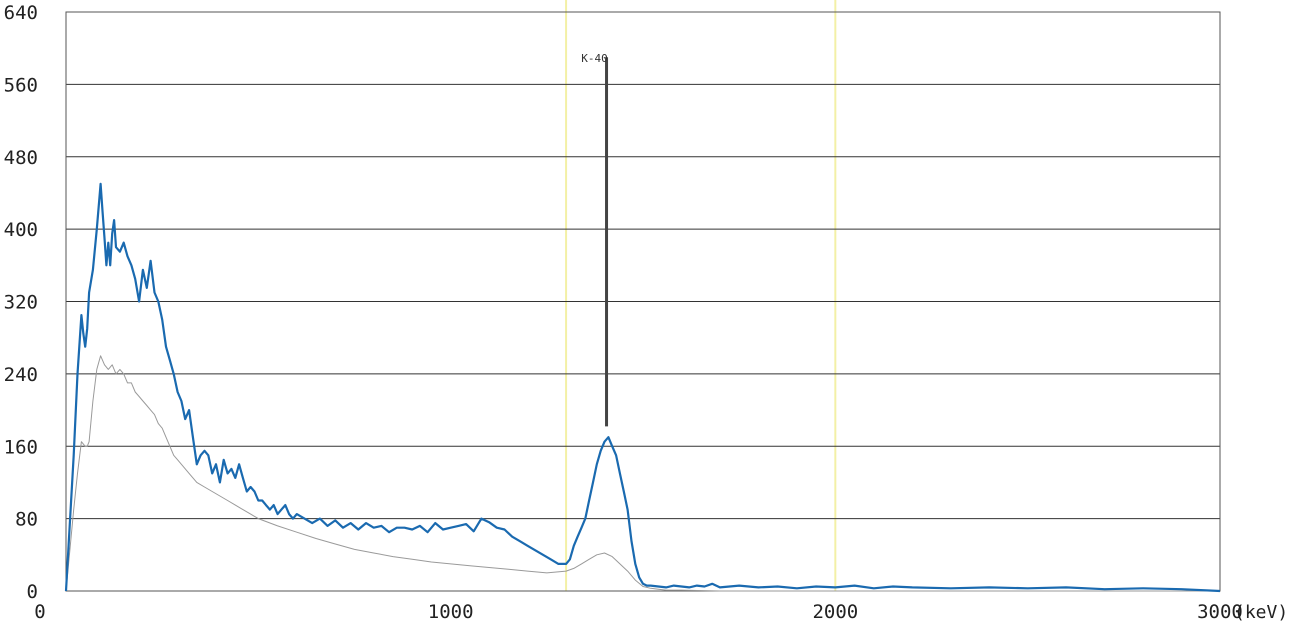 The width and height of the screenshot is (1307, 623). What do you see at coordinates (32, 592) in the screenshot?
I see `y-tick-label-0: 0` at bounding box center [32, 592].